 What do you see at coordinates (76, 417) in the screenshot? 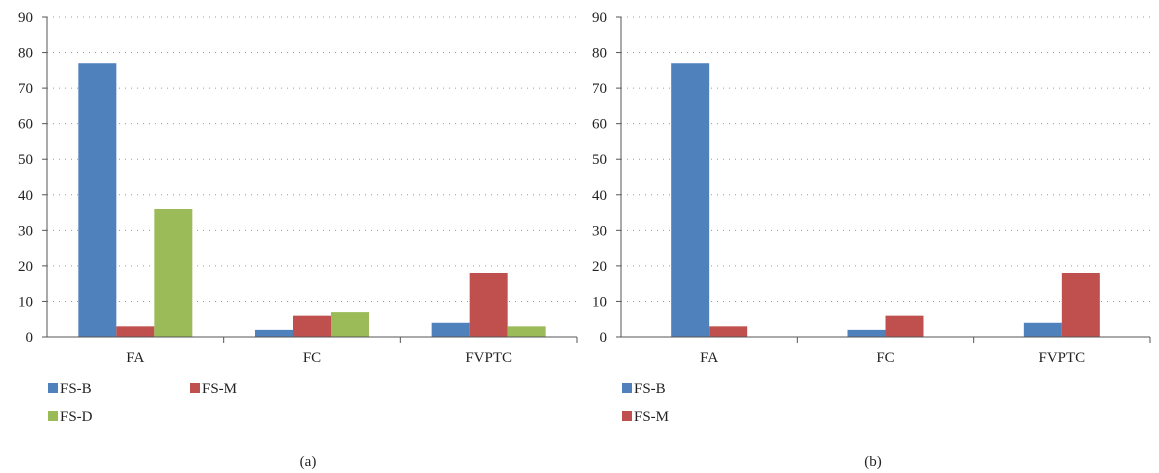
I see `legend-label-fs-d: FS-D` at bounding box center [76, 417].